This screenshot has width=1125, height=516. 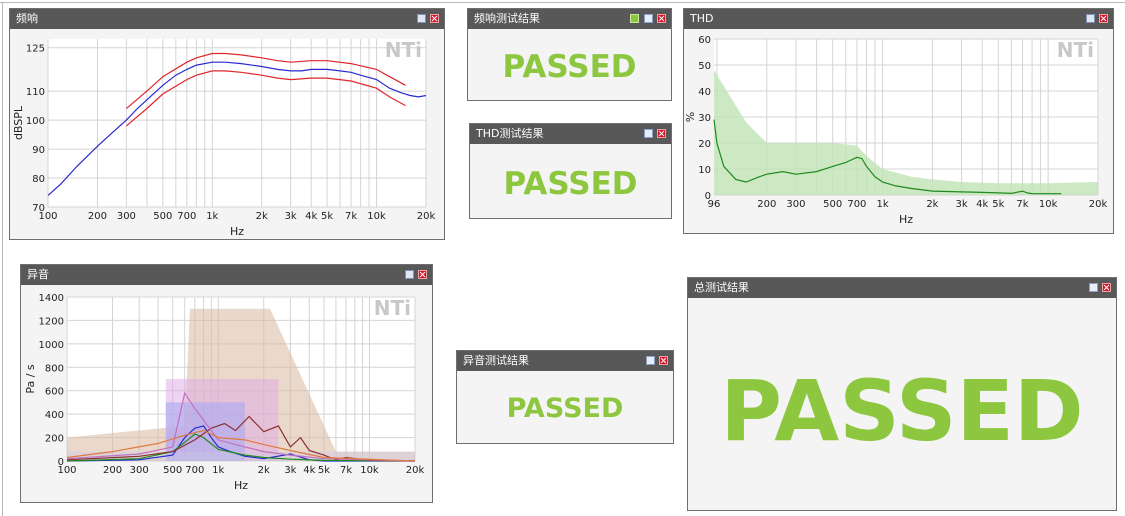 What do you see at coordinates (565, 408) in the screenshot?
I see `noise-result-status: PASSED` at bounding box center [565, 408].